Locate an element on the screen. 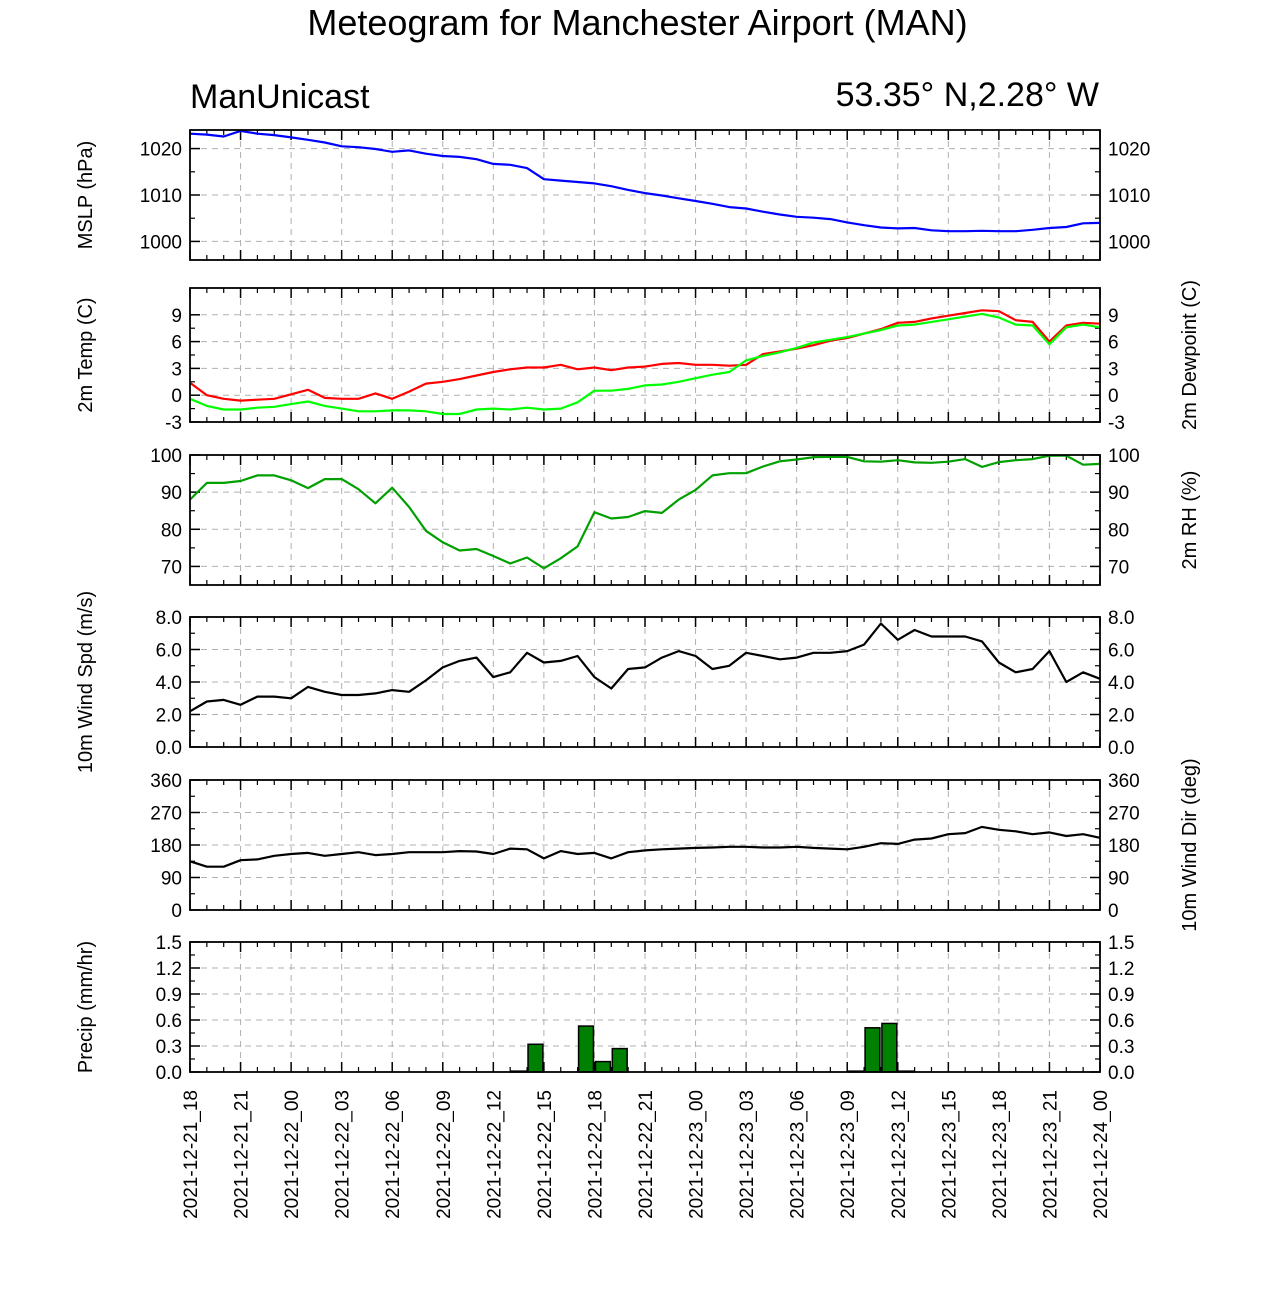  y-tick-label-left: 6 is located at coordinates (176, 343).